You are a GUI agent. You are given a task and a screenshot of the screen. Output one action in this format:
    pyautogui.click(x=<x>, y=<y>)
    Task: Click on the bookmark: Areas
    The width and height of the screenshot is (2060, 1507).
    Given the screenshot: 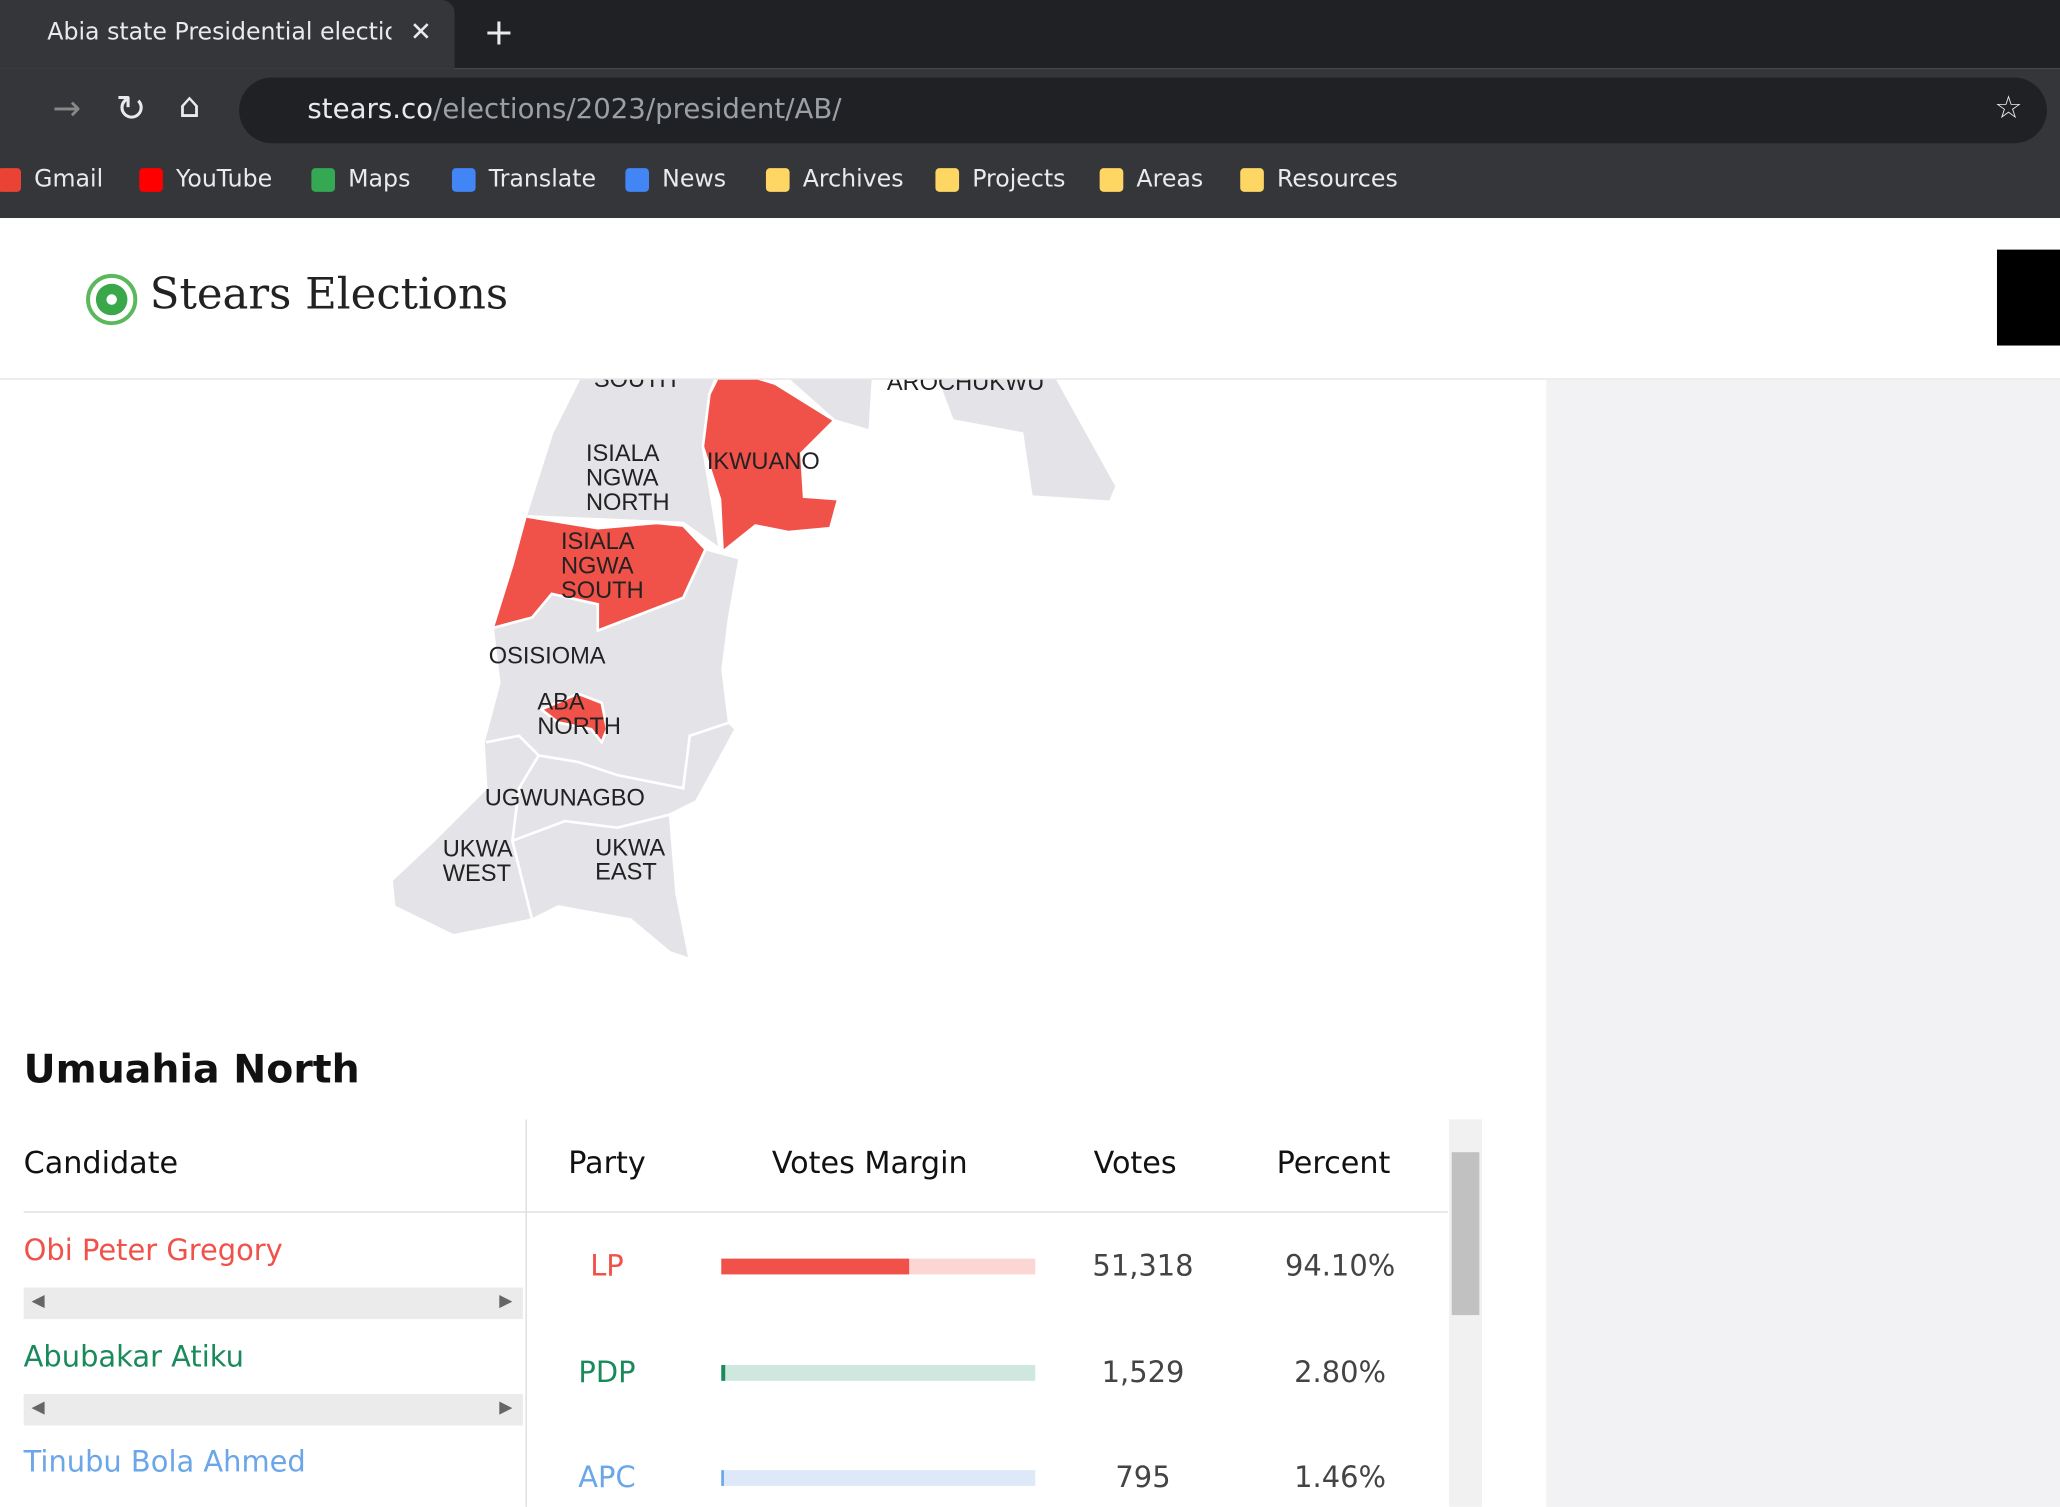 What is the action you would take?
    pyautogui.click(x=1170, y=179)
    